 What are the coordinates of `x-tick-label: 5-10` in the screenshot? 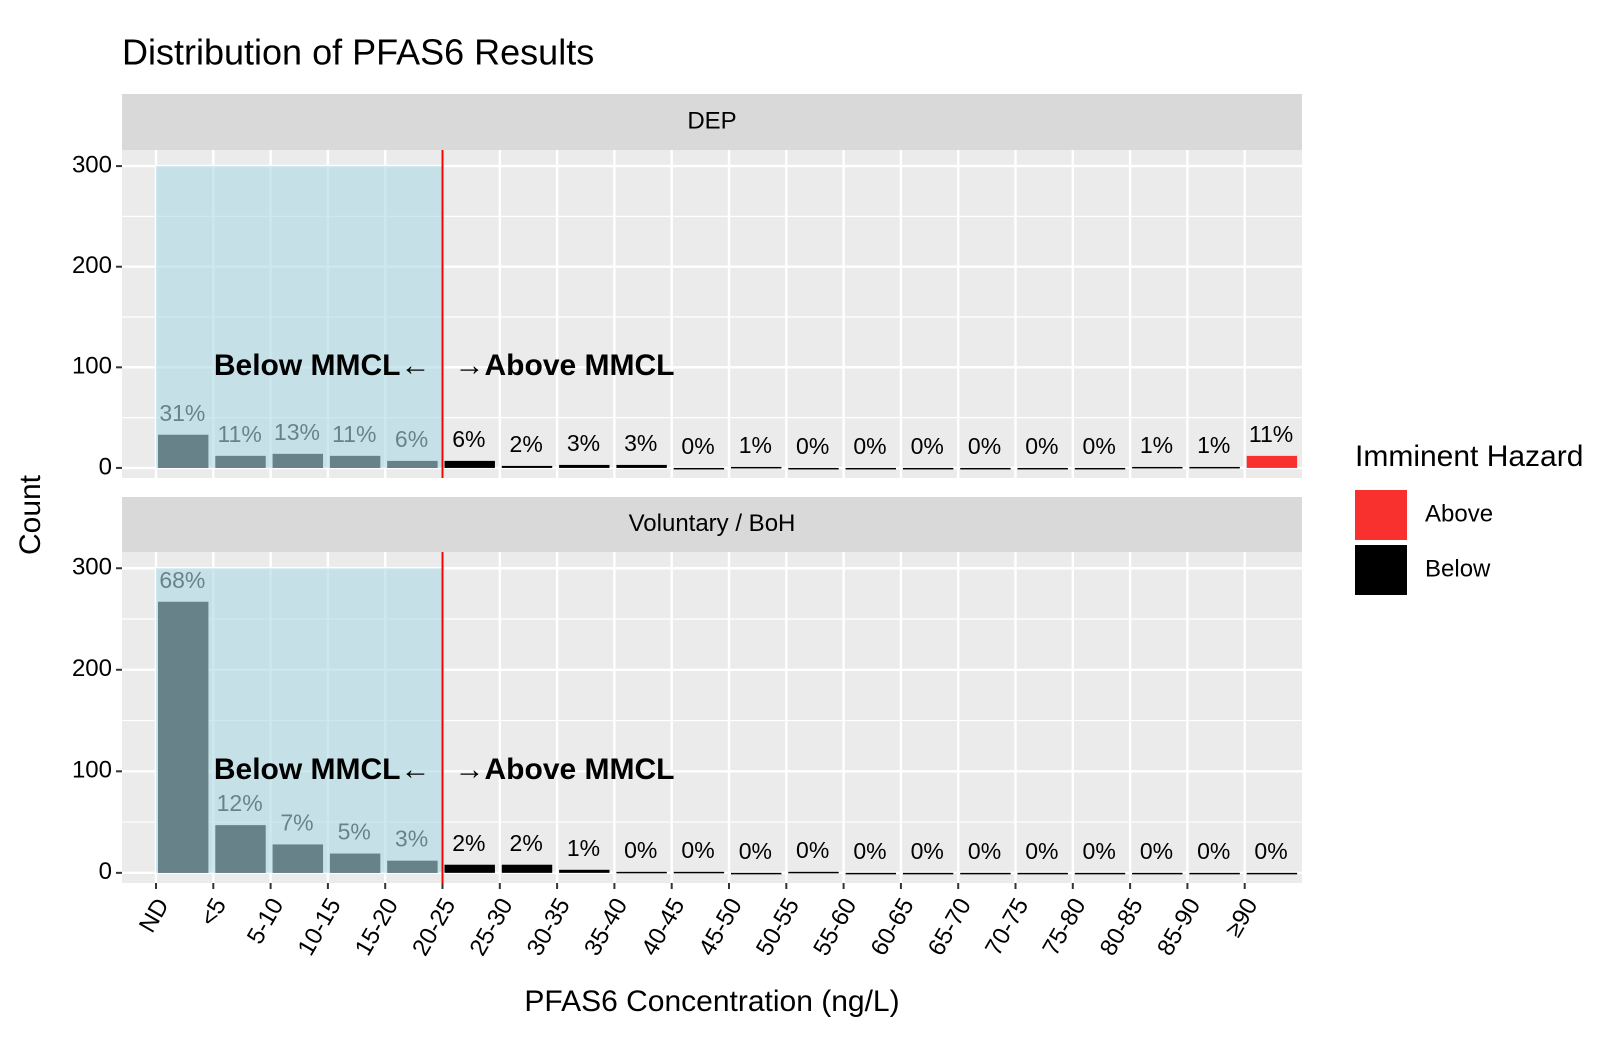 It's located at (265, 921).